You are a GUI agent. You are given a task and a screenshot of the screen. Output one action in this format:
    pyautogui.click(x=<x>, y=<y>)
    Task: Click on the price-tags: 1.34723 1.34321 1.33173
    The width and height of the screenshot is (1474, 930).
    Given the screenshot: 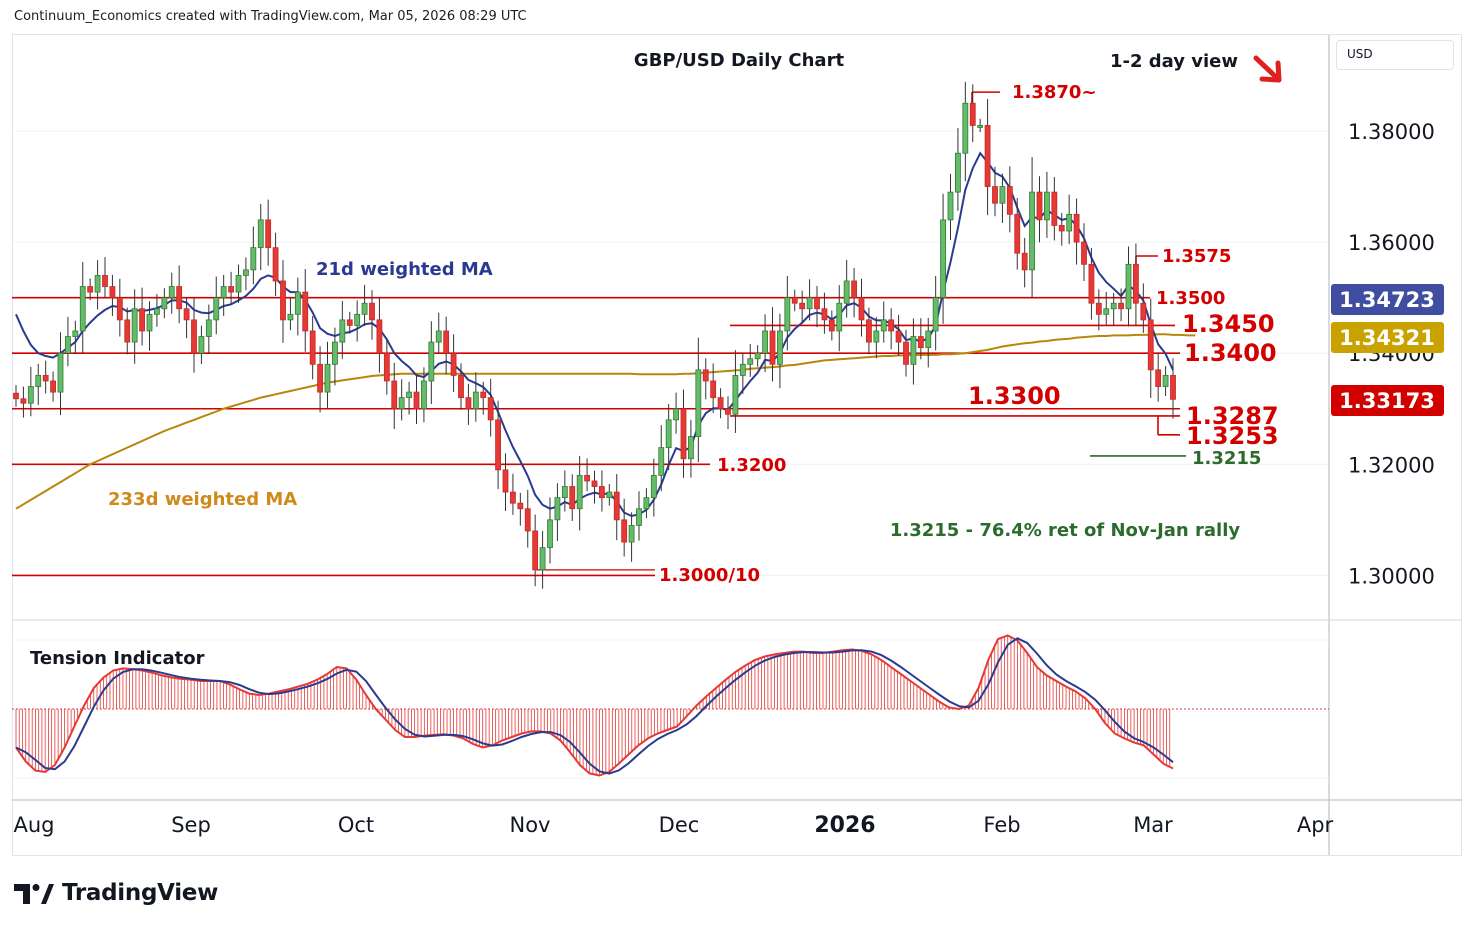 What is the action you would take?
    pyautogui.click(x=1387, y=350)
    